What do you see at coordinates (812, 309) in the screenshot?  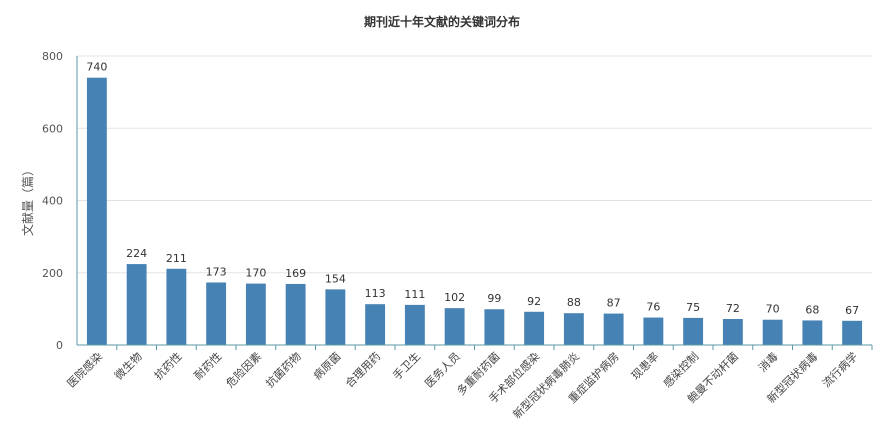 I see `data-label: 68` at bounding box center [812, 309].